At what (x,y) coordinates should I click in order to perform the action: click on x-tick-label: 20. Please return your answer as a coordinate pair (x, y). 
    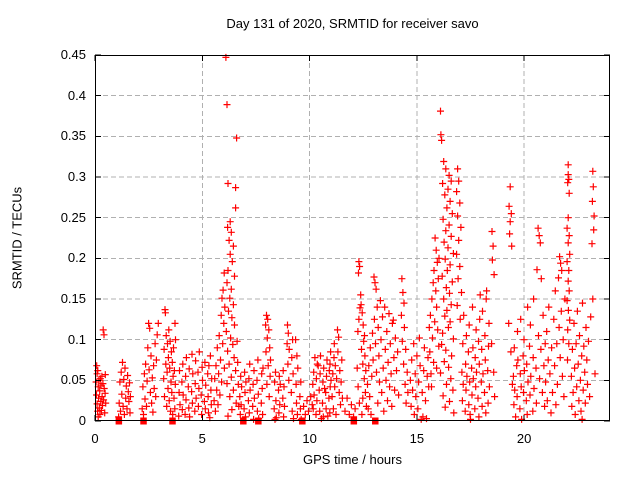
    Looking at the image, I should click on (524, 438).